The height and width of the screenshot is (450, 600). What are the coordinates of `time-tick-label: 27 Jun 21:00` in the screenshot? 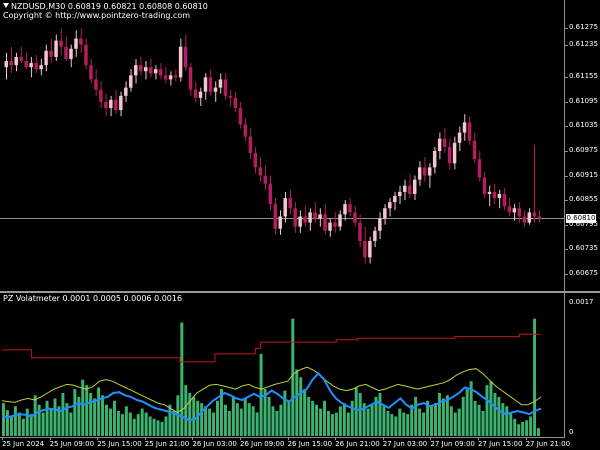 It's located at (548, 444).